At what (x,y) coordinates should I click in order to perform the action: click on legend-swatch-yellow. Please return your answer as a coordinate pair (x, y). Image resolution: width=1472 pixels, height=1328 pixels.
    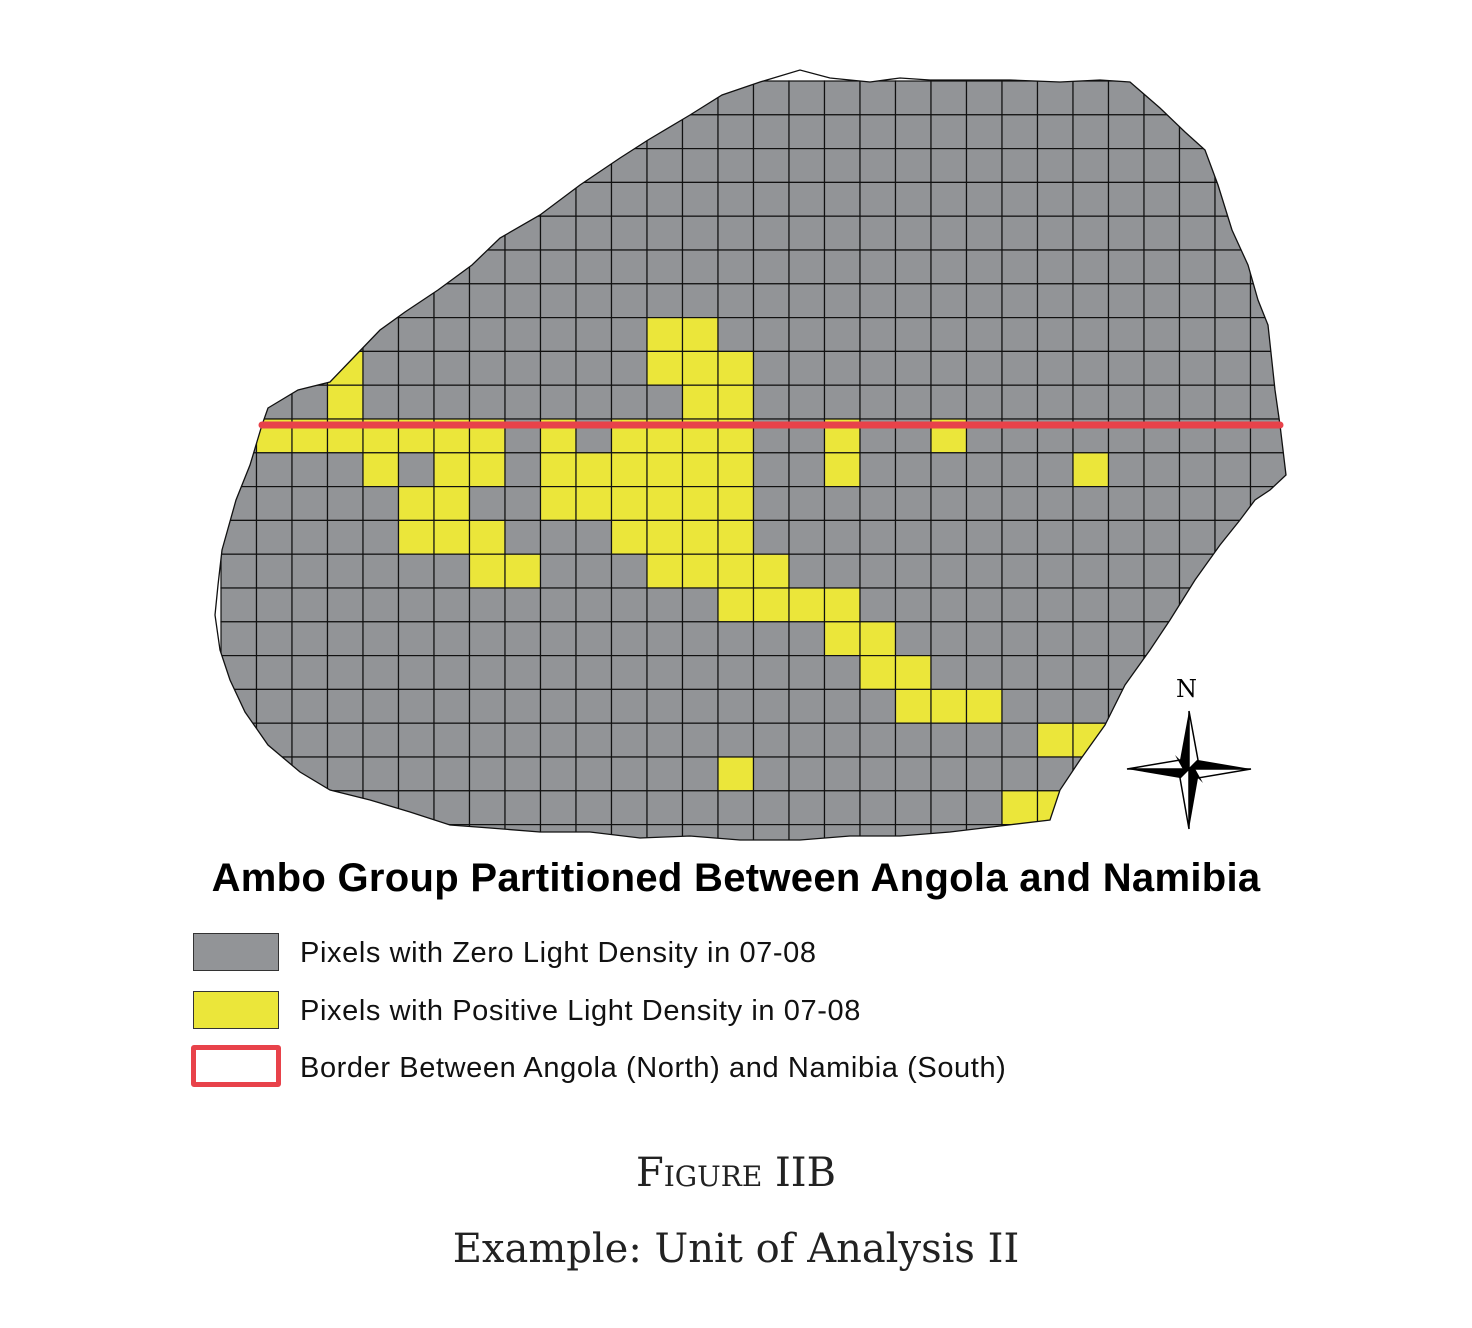
    Looking at the image, I should click on (236, 1010).